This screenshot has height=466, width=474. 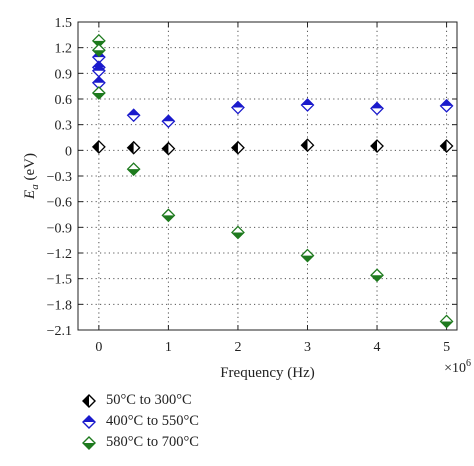 What do you see at coordinates (64, 49) in the screenshot?
I see `y-tick-label: 1.2` at bounding box center [64, 49].